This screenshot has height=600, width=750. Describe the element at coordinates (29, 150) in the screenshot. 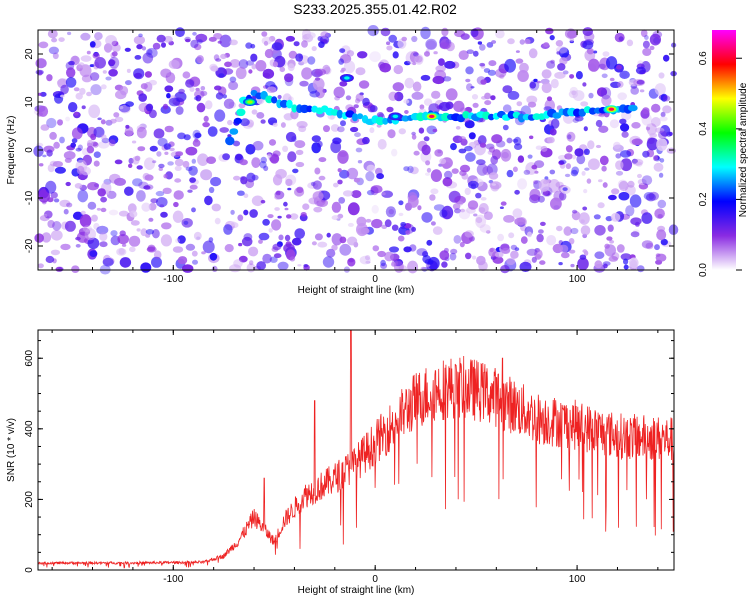

I see `y-tick-label: 0` at that location.